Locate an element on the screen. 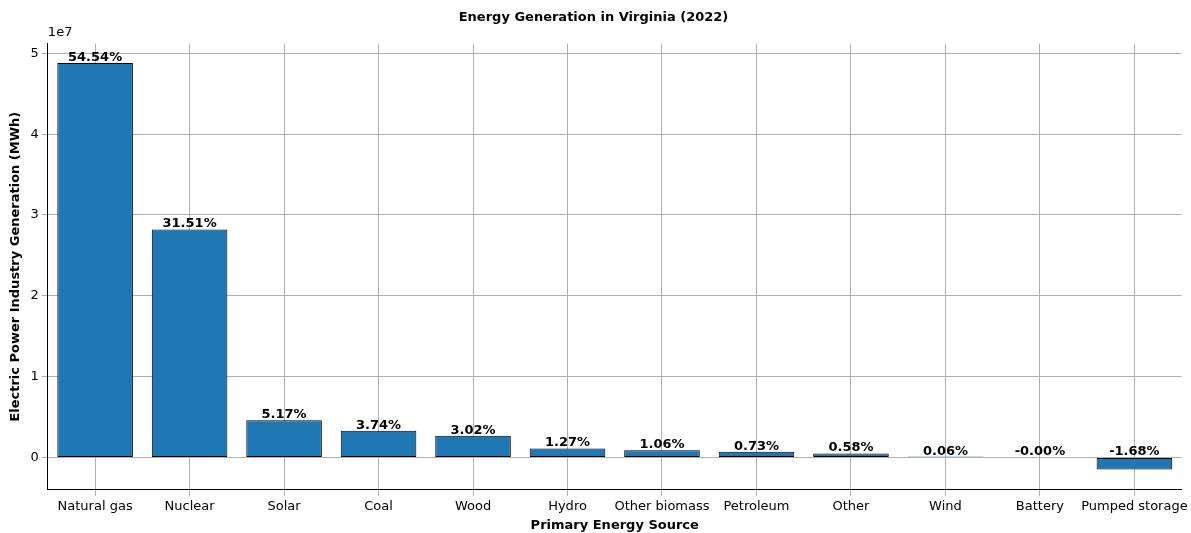 Image resolution: width=1191 pixels, height=533 pixels. chart-title: Energy Generation in Virginia (2022) is located at coordinates (593, 17).